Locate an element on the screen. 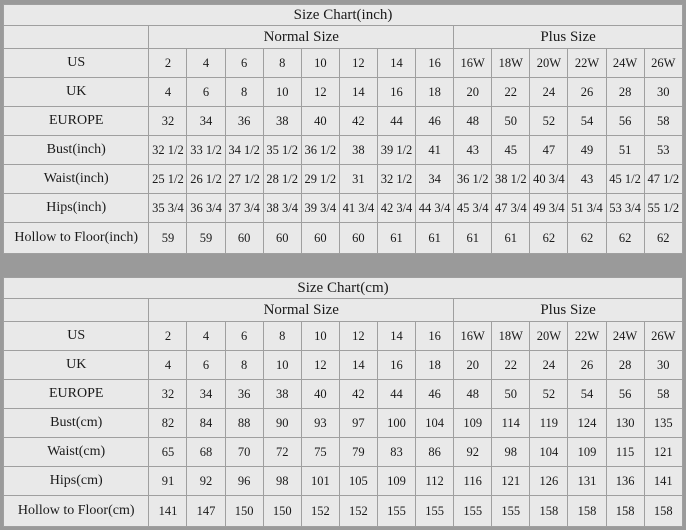  cell: 82 is located at coordinates (168, 423).